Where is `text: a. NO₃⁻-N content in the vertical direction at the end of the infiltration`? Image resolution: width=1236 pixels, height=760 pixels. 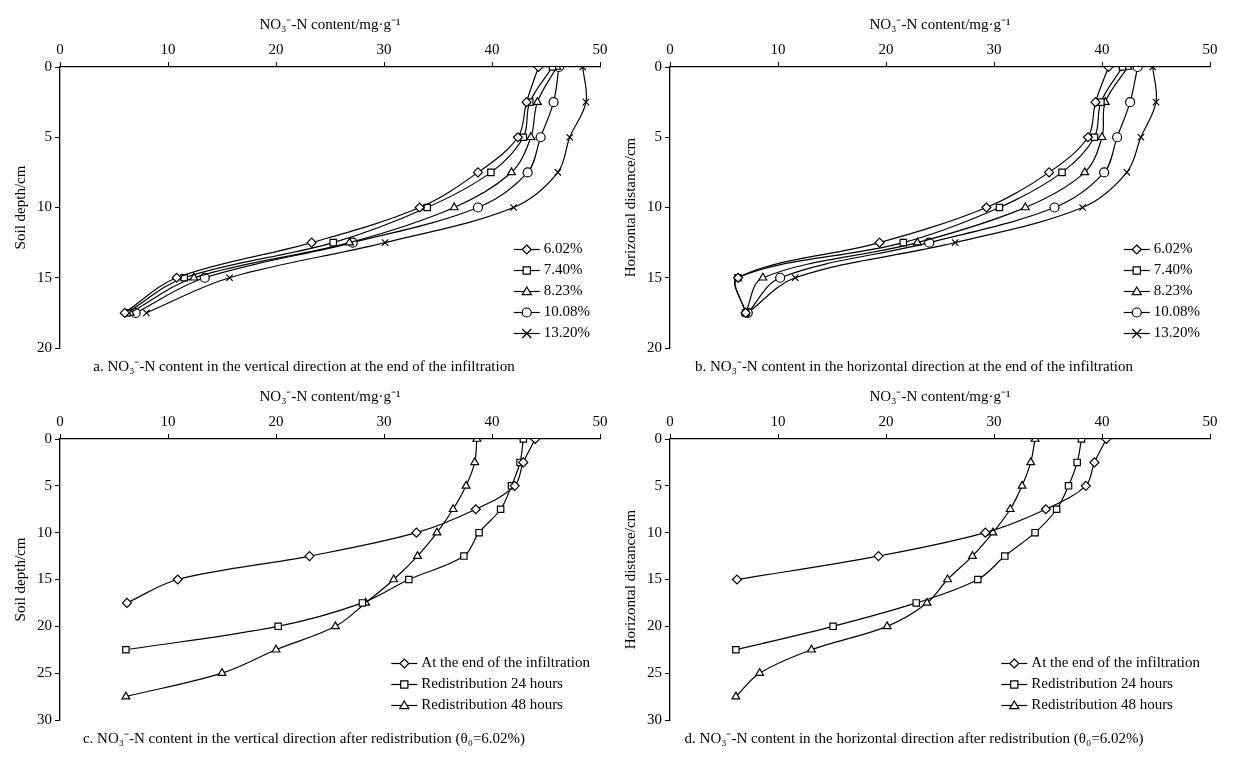
text: a. NO₃⁻-N content in the vertical direction at the end of the infiltration is located at coordinates (304, 365).